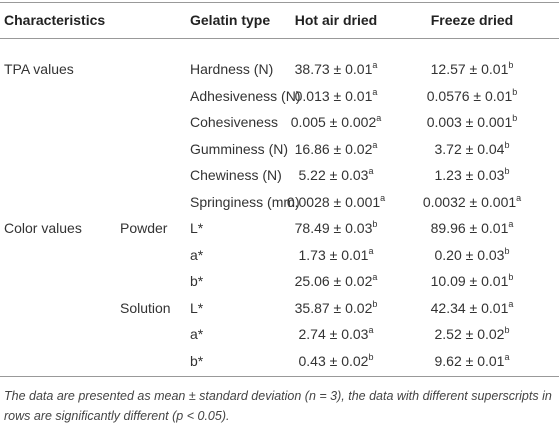  What do you see at coordinates (336, 20) in the screenshot?
I see `header-cell: Hot air dried` at bounding box center [336, 20].